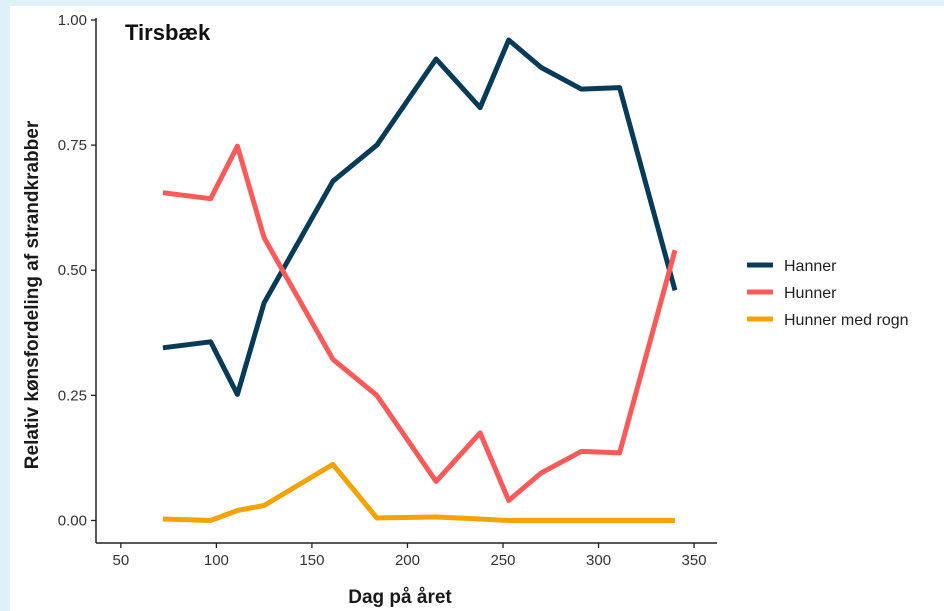 The image size is (944, 611). What do you see at coordinates (810, 293) in the screenshot?
I see `legend-label-2: Hunner` at bounding box center [810, 293].